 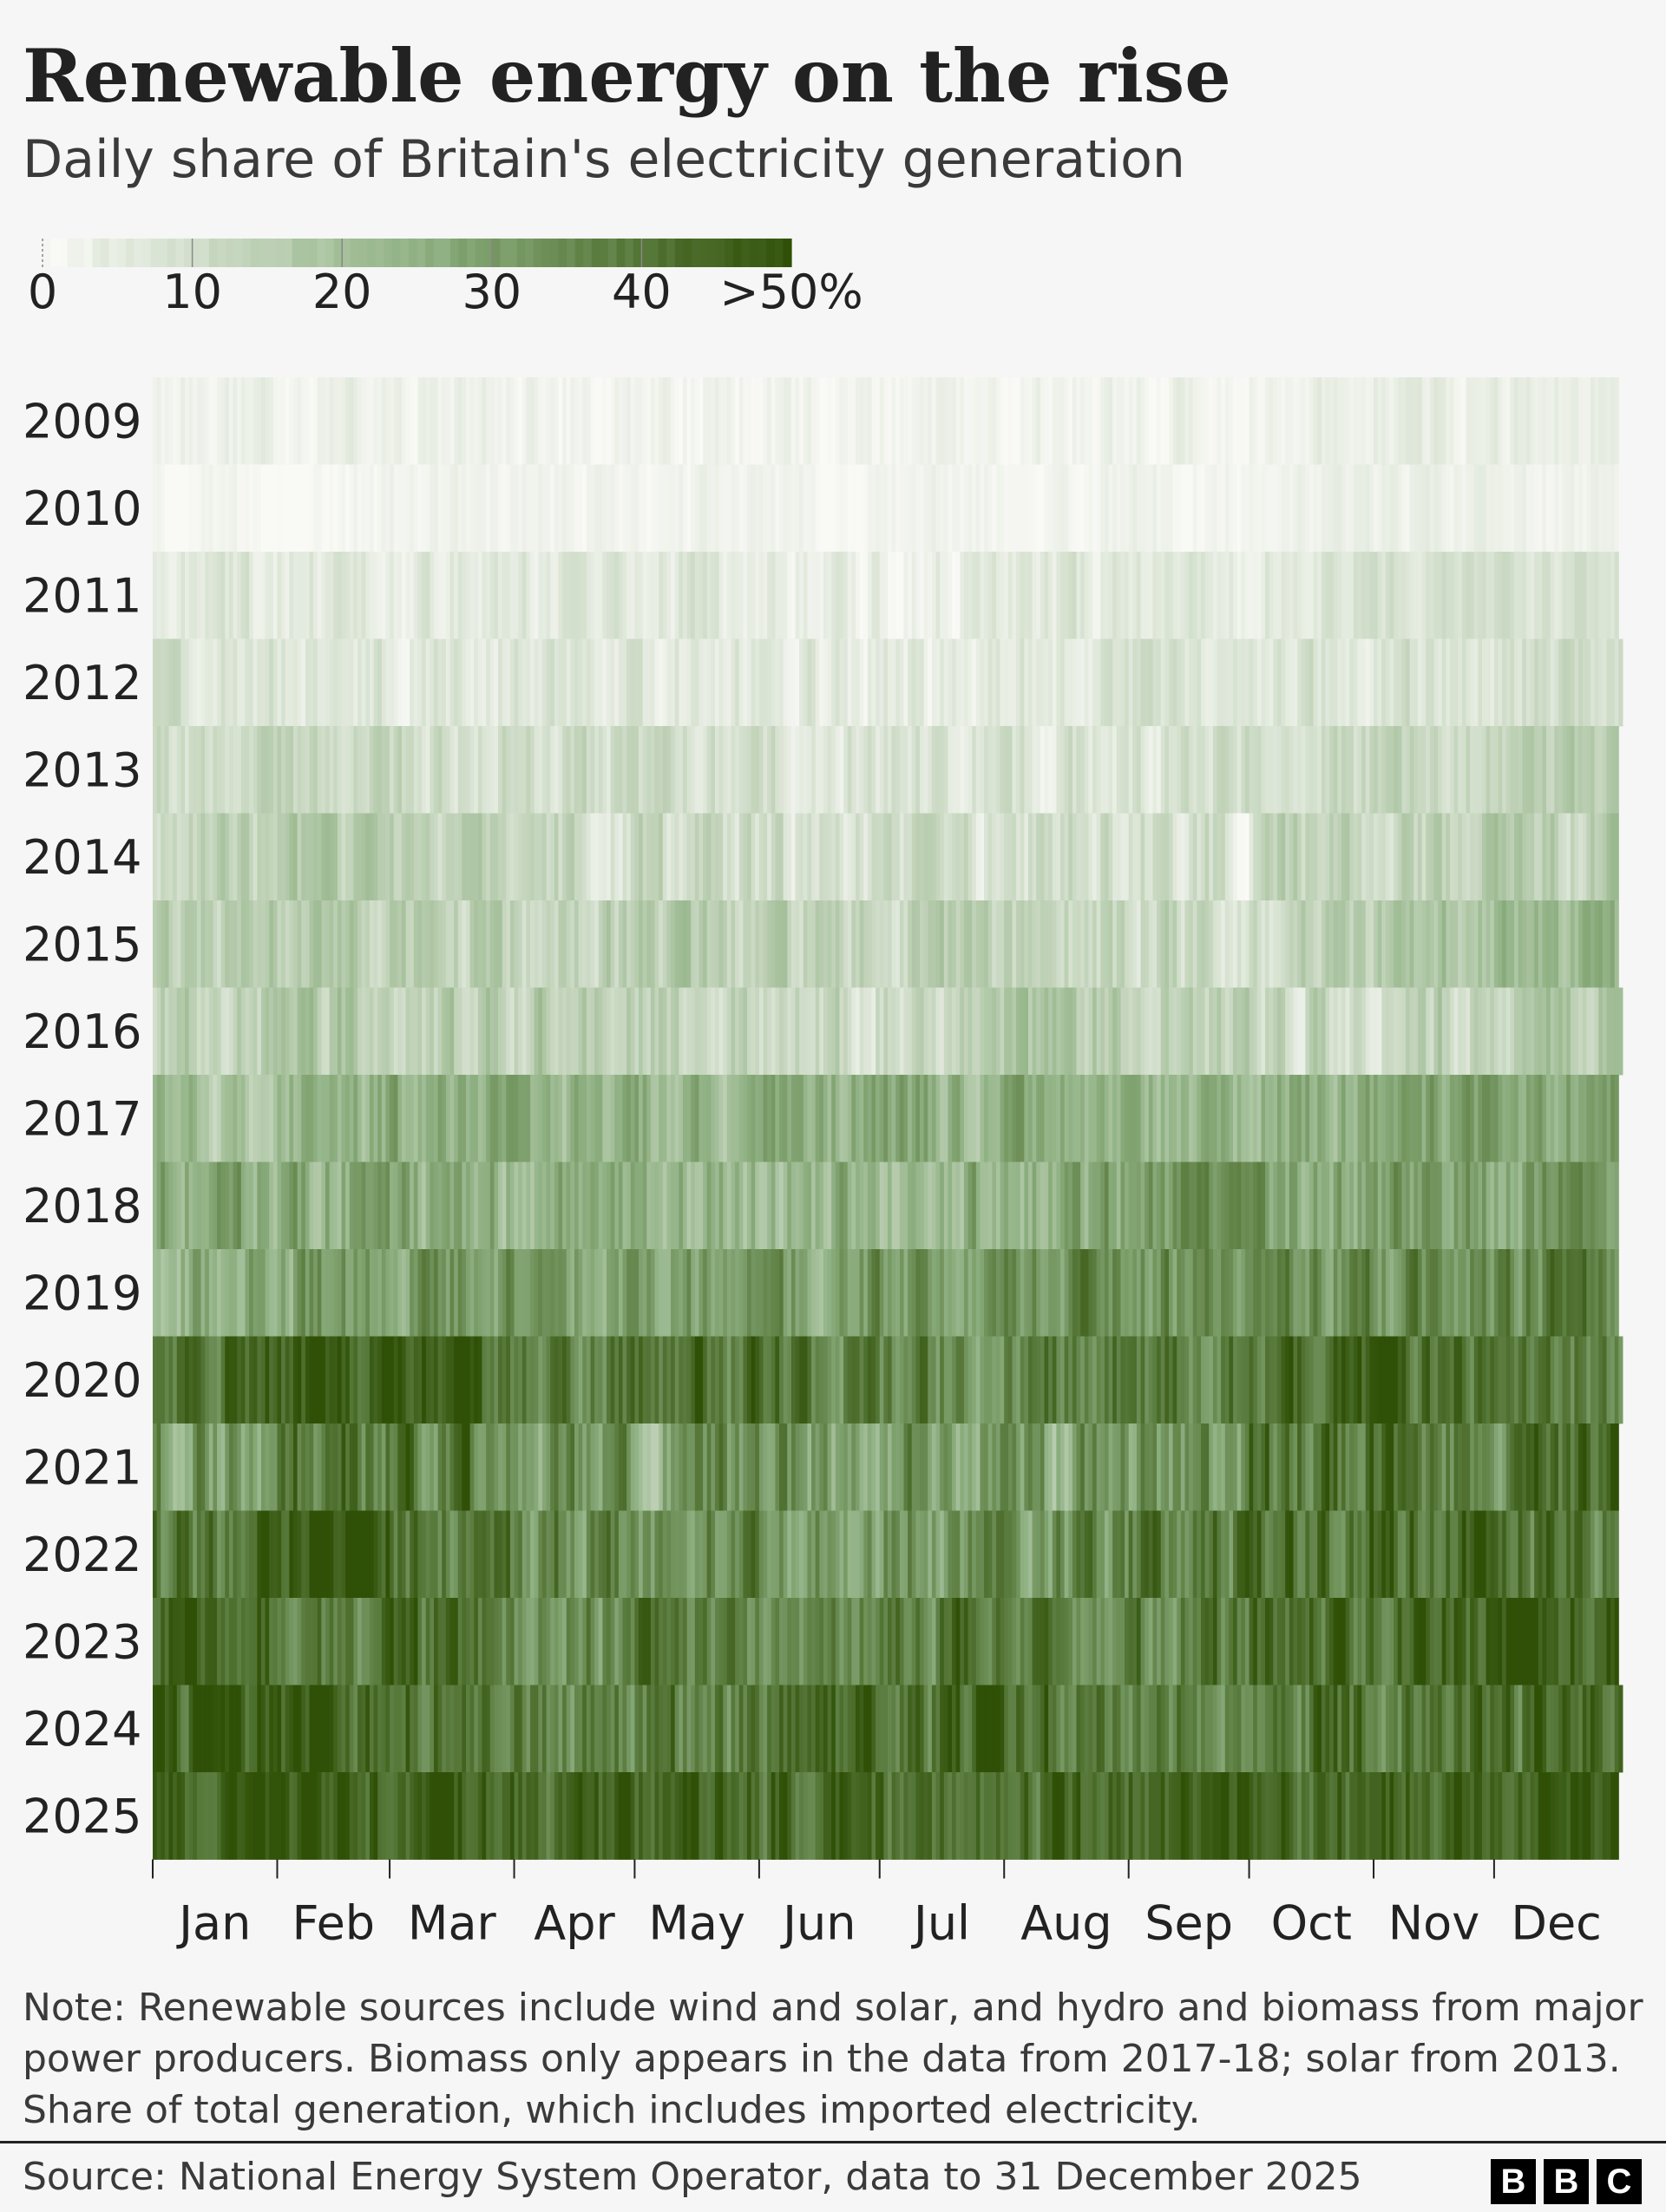 What do you see at coordinates (491, 292) in the screenshot?
I see `legend-tick-label: 30` at bounding box center [491, 292].